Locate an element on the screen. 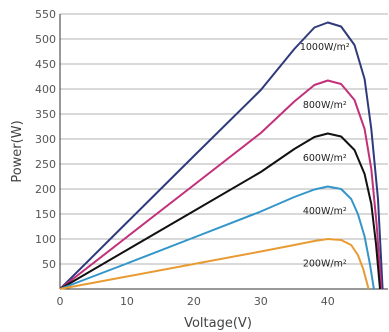 Image resolution: width=389 pixels, height=332 pixels. y-tick-label: 550 is located at coordinates (45, 14).